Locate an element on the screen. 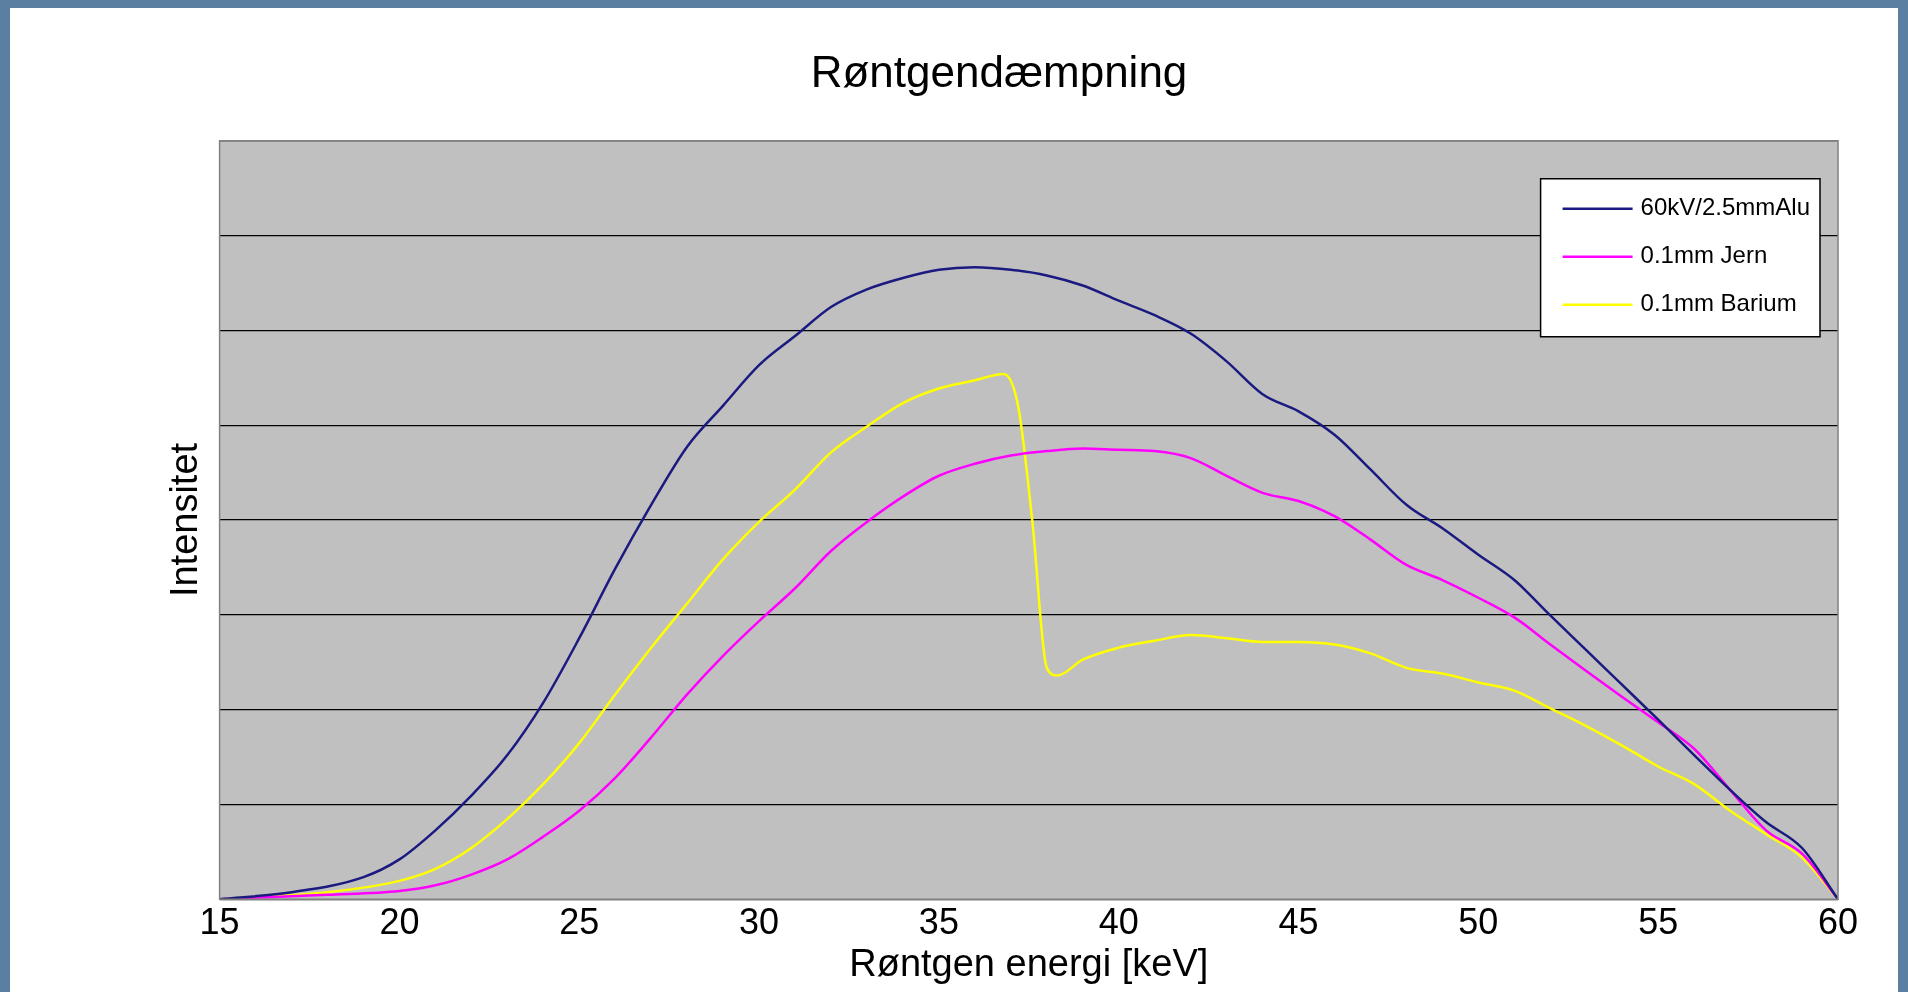 The height and width of the screenshot is (992, 1908). x-tick-label: 15 is located at coordinates (219, 921).